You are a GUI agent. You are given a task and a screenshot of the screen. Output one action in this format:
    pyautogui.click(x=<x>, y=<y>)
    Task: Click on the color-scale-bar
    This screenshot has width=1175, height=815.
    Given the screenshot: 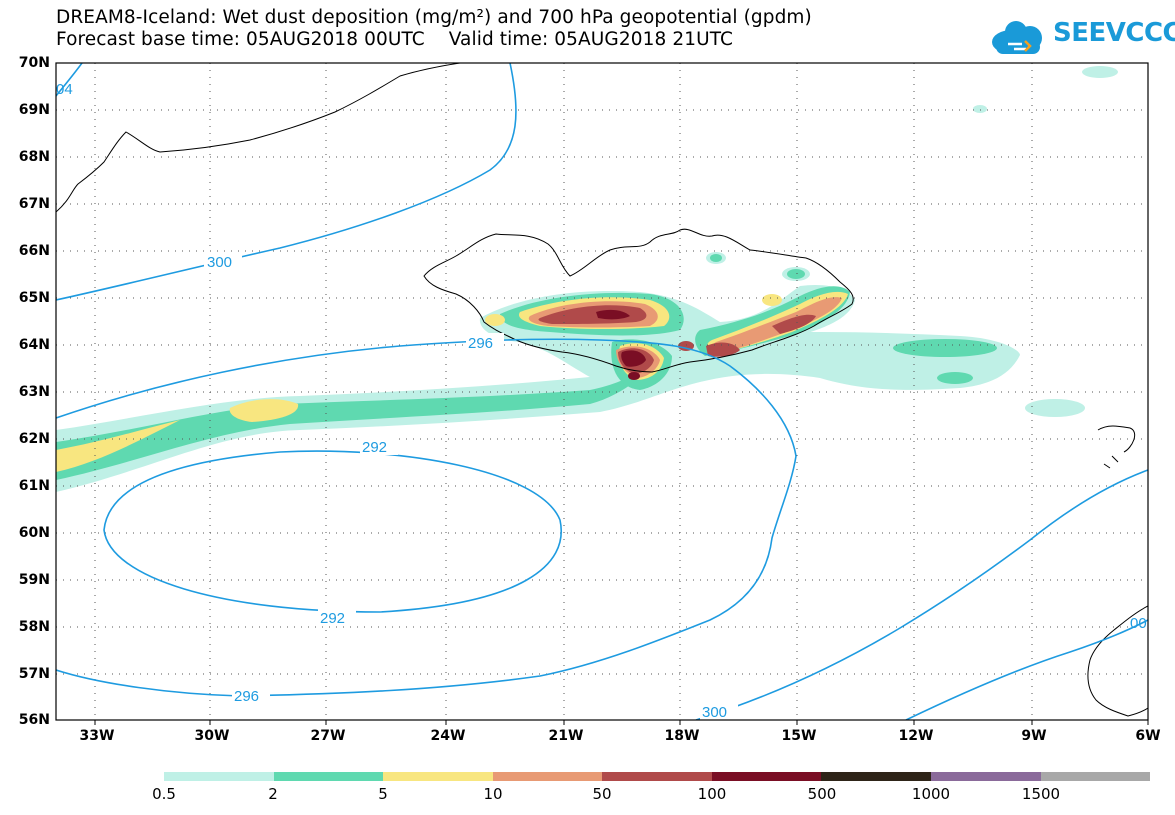 What is the action you would take?
    pyautogui.click(x=657, y=776)
    